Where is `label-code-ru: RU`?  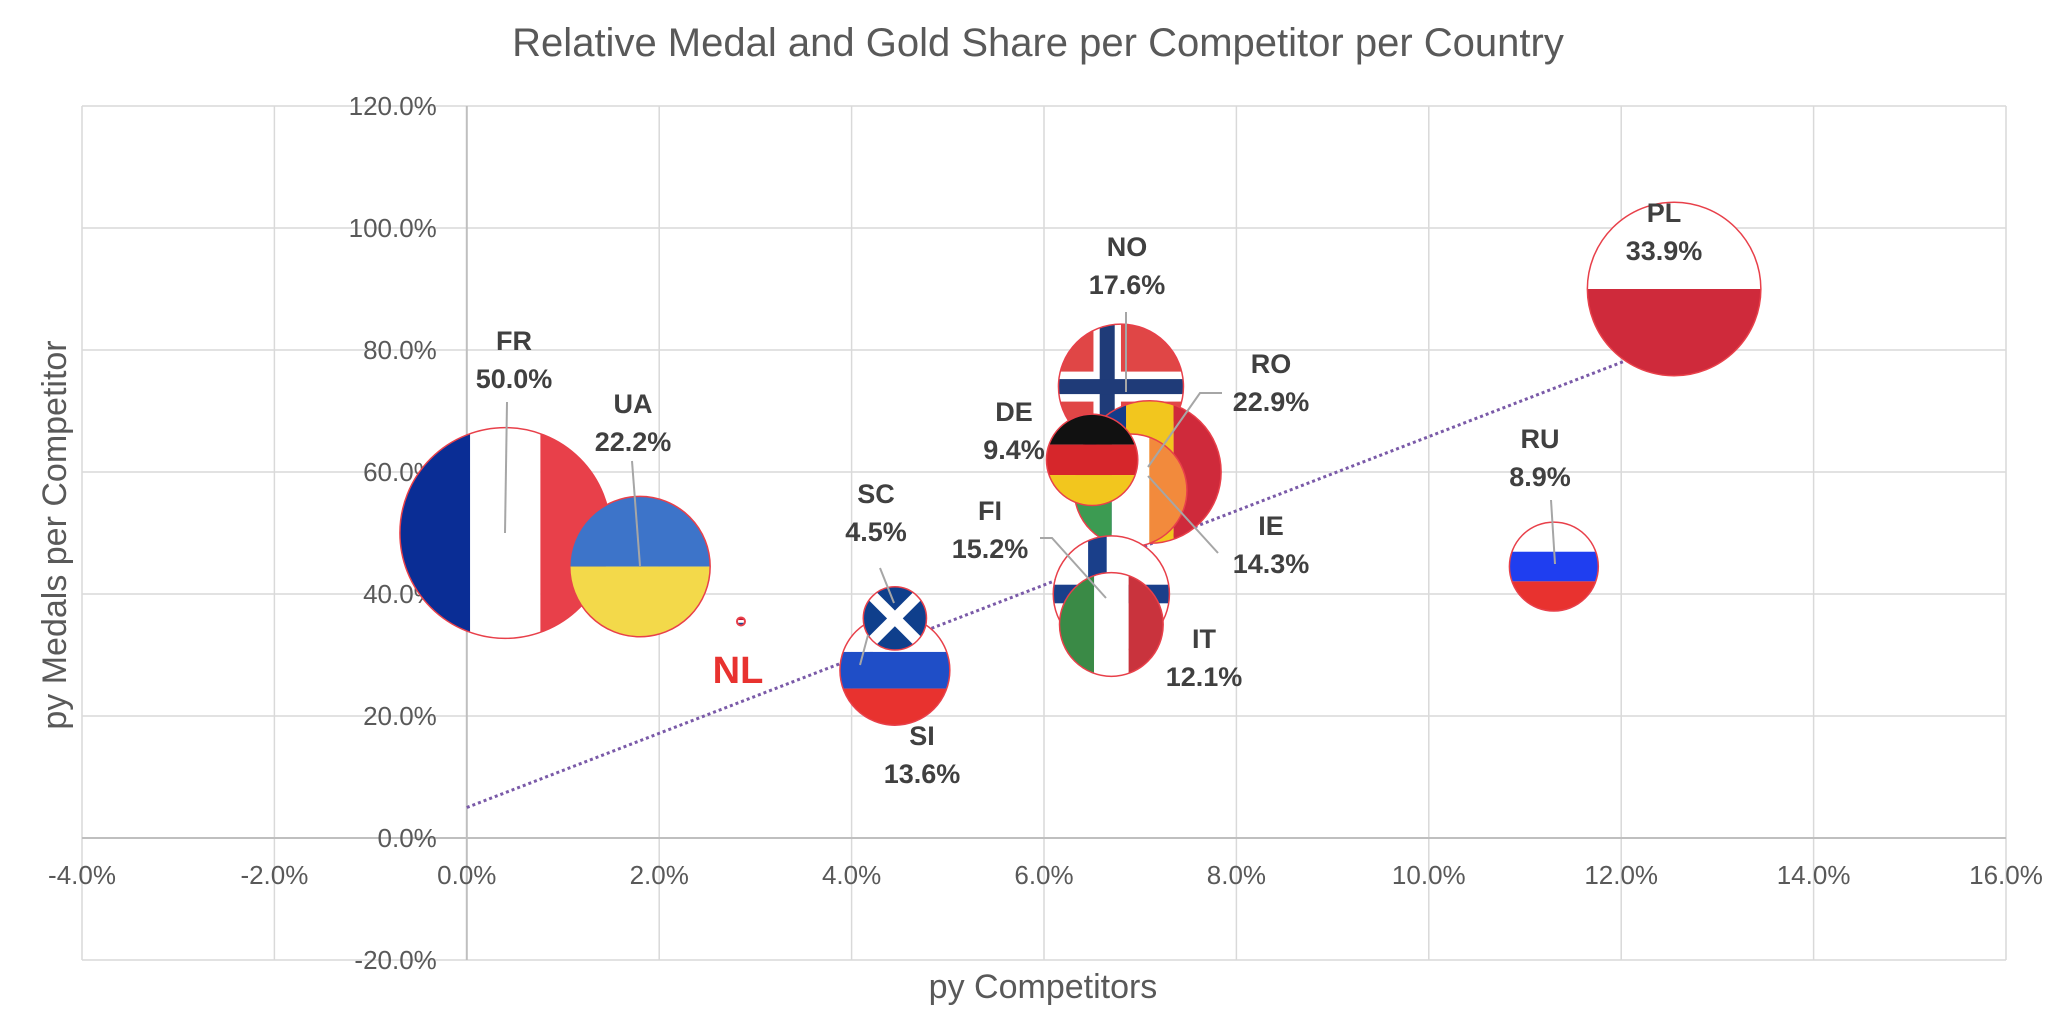
label-code-ru: RU is located at coordinates (1540, 439).